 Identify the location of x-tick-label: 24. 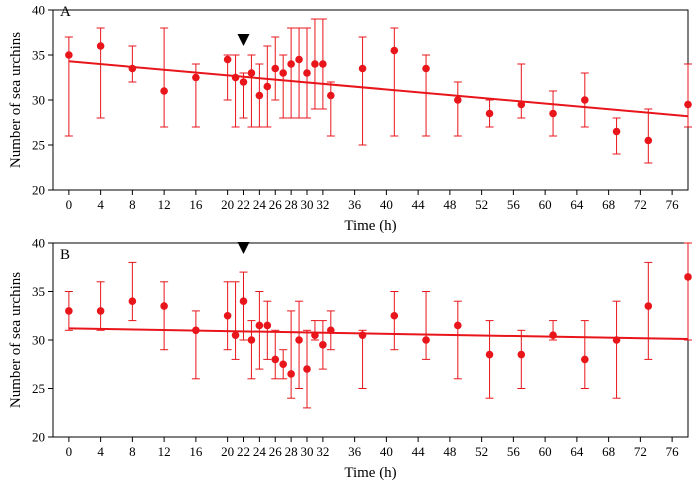
(260, 451).